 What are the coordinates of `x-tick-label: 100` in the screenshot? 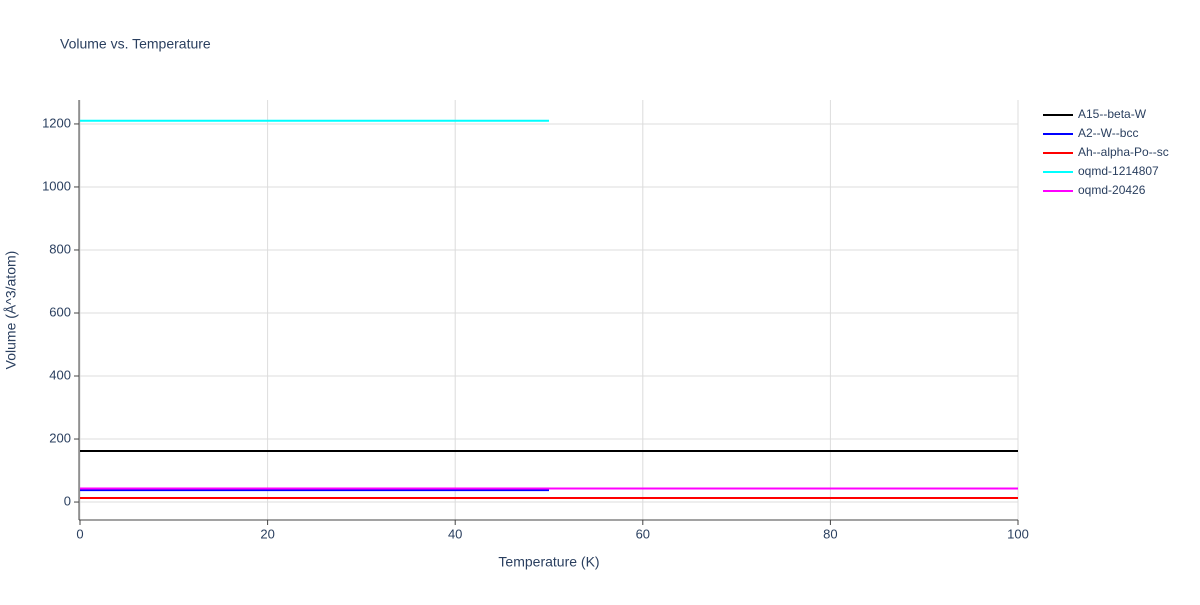 It's located at (1018, 533).